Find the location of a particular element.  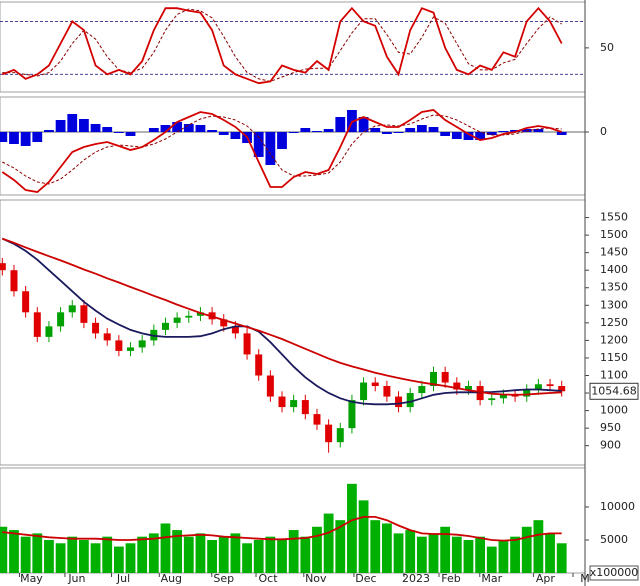

y-tick-label: 1150 is located at coordinates (614, 357).